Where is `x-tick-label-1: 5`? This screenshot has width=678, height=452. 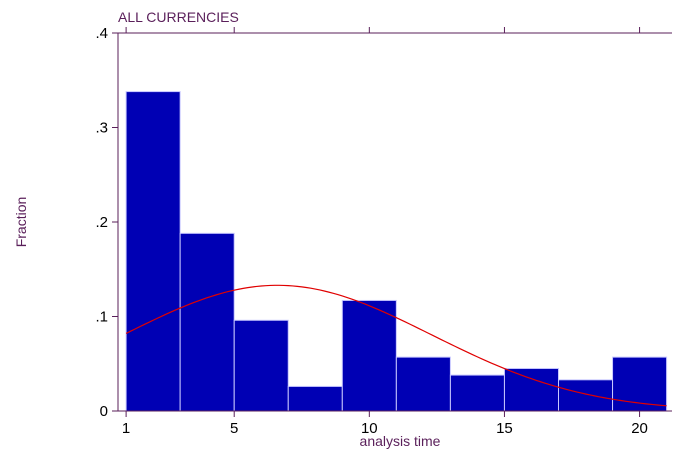 x-tick-label-1: 5 is located at coordinates (234, 428).